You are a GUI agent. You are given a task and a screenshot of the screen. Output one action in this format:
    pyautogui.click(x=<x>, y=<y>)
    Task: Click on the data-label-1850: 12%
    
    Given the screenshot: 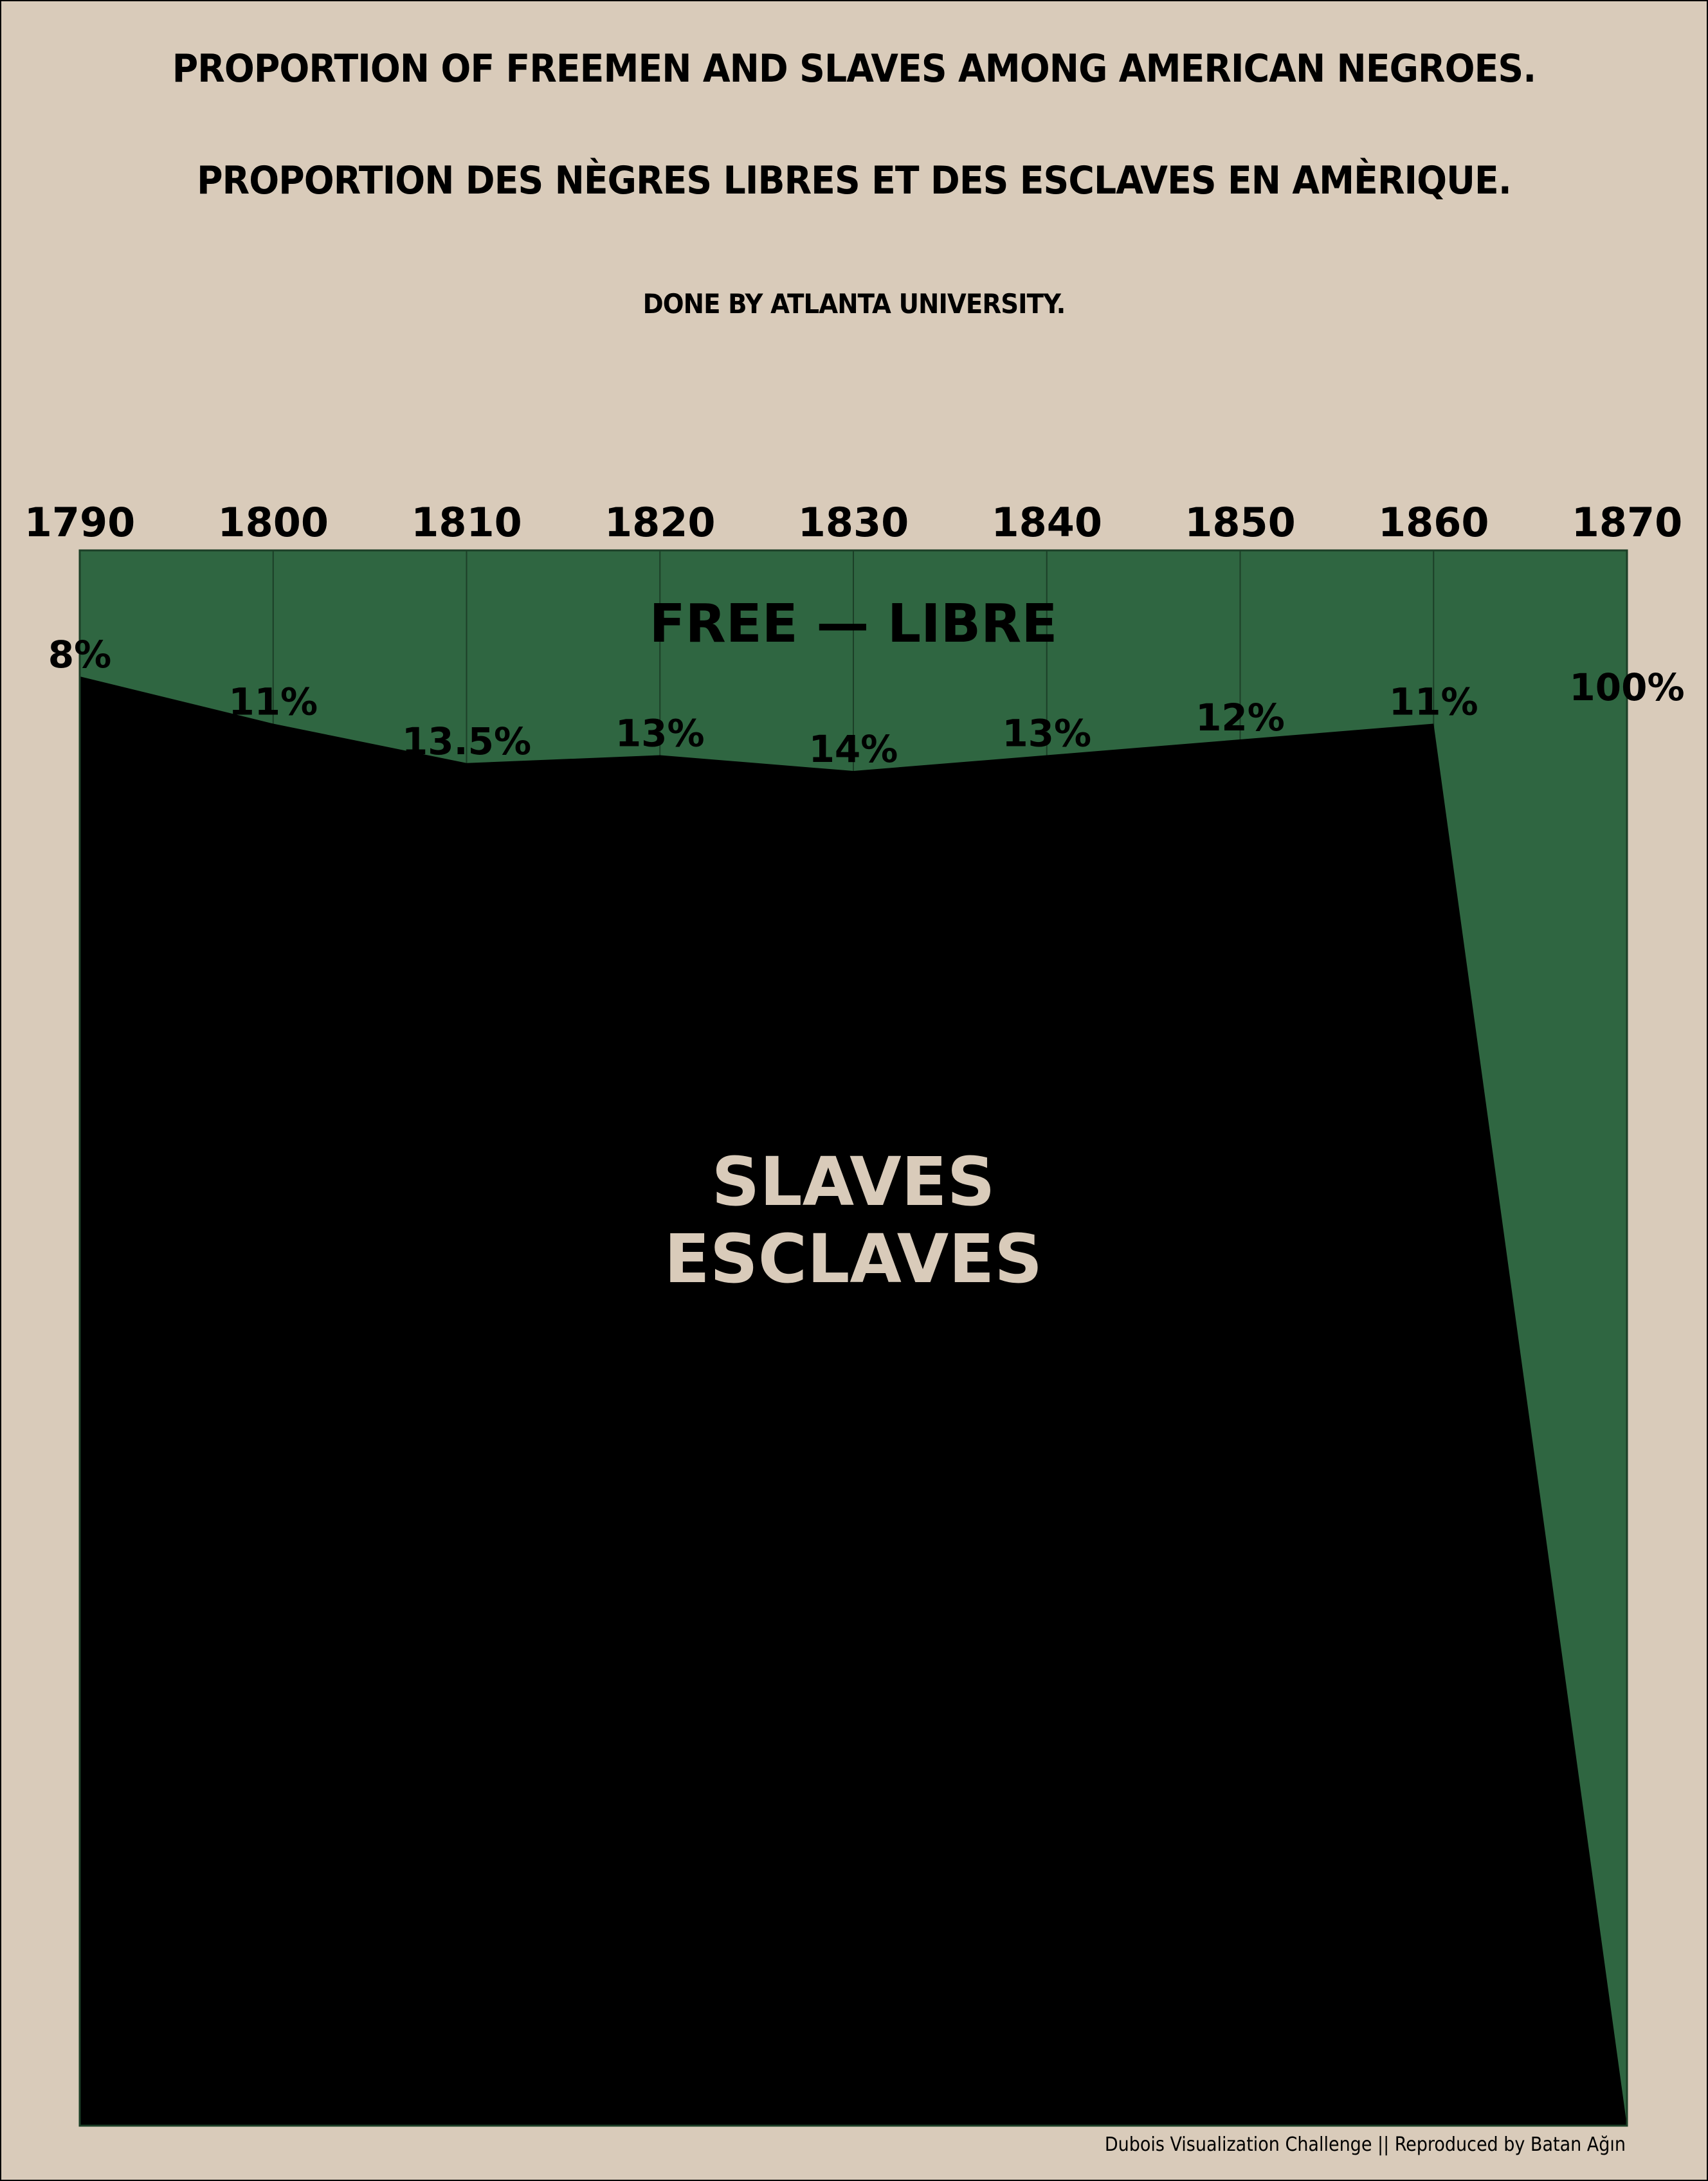 What is the action you would take?
    pyautogui.click(x=1240, y=718)
    